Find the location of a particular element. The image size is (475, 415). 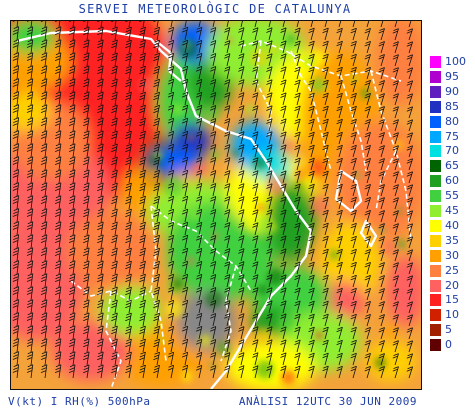

legend-entry: 70 is located at coordinates (452, 151).